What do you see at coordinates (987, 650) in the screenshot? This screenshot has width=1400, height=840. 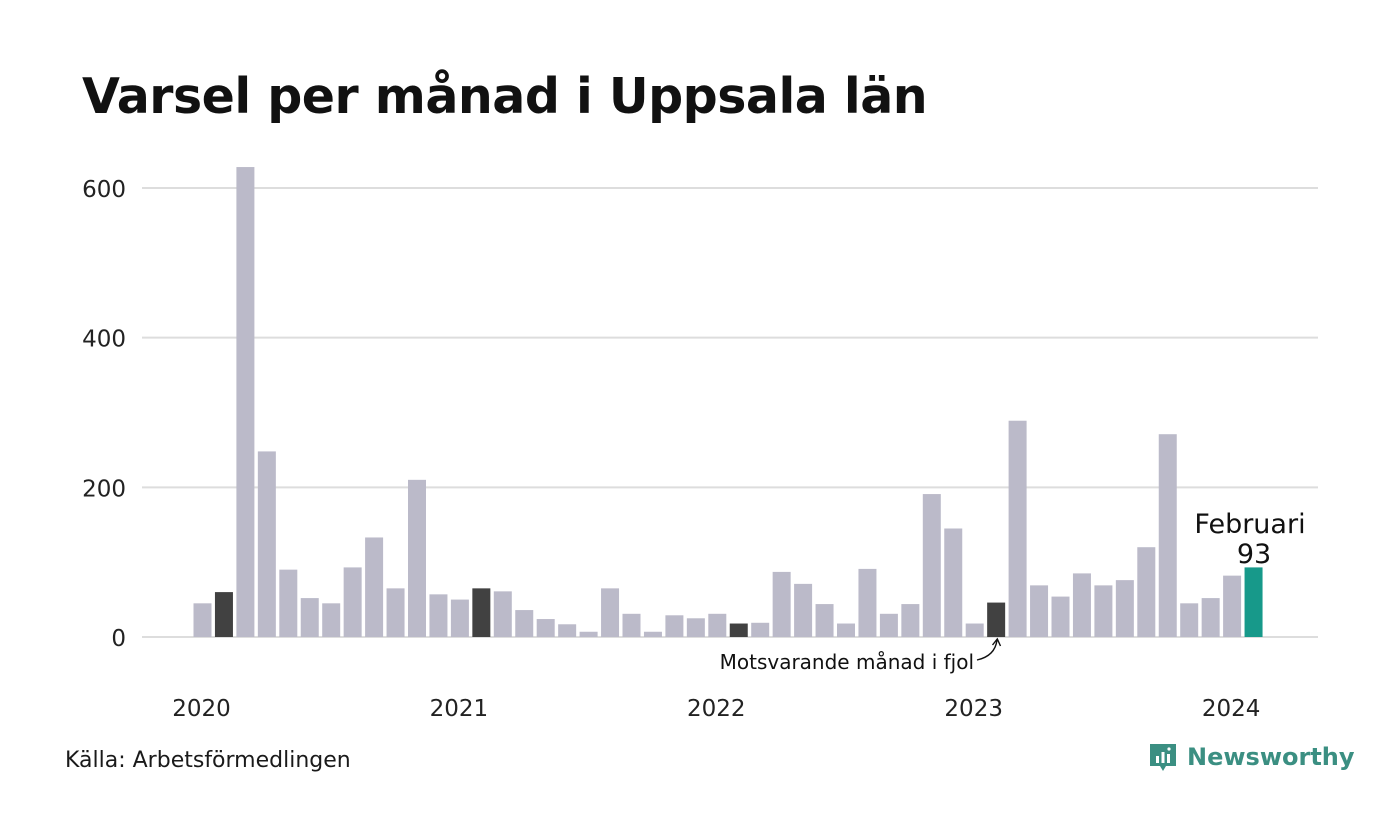 I see `annotation-arrow` at bounding box center [987, 650].